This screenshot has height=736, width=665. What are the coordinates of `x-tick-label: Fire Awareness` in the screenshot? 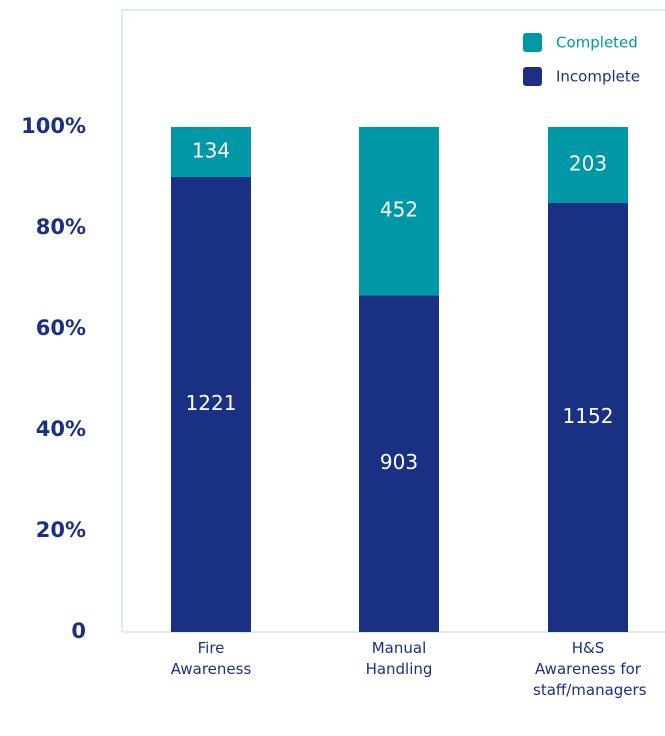 It's located at (211, 658).